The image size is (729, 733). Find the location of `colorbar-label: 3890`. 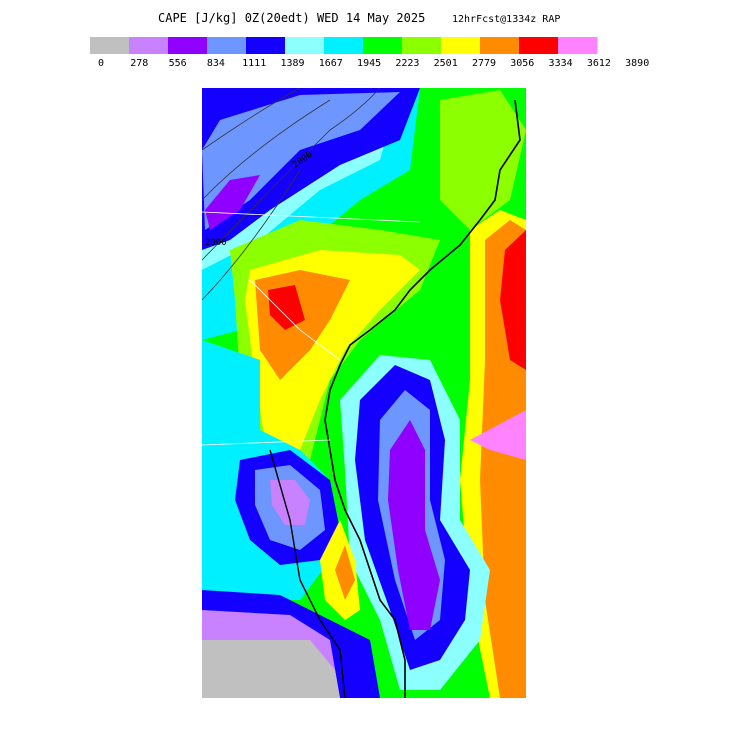

colorbar-label: 3890 is located at coordinates (637, 63).